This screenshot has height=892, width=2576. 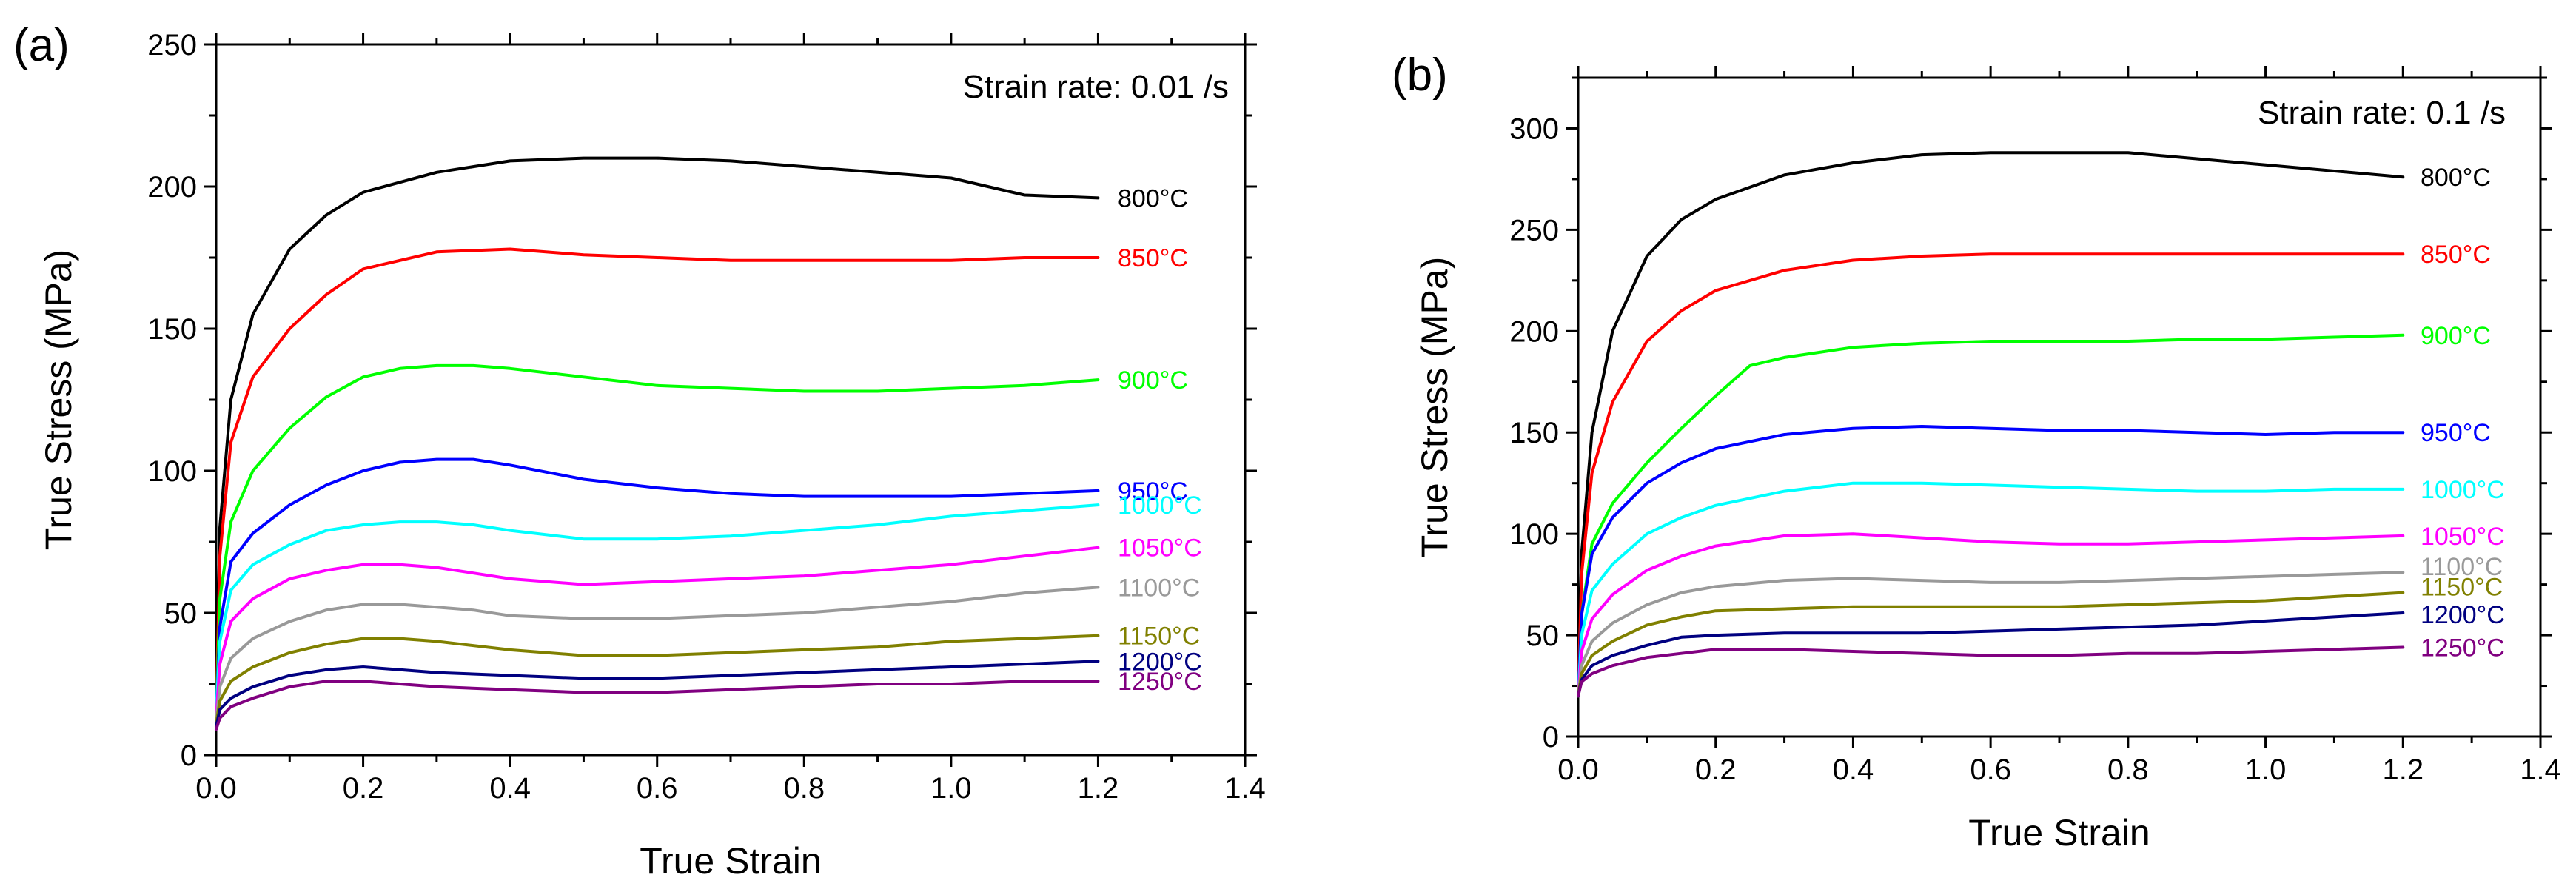 I want to click on x-tick-label-b: 0.0, so click(x=1578, y=770).